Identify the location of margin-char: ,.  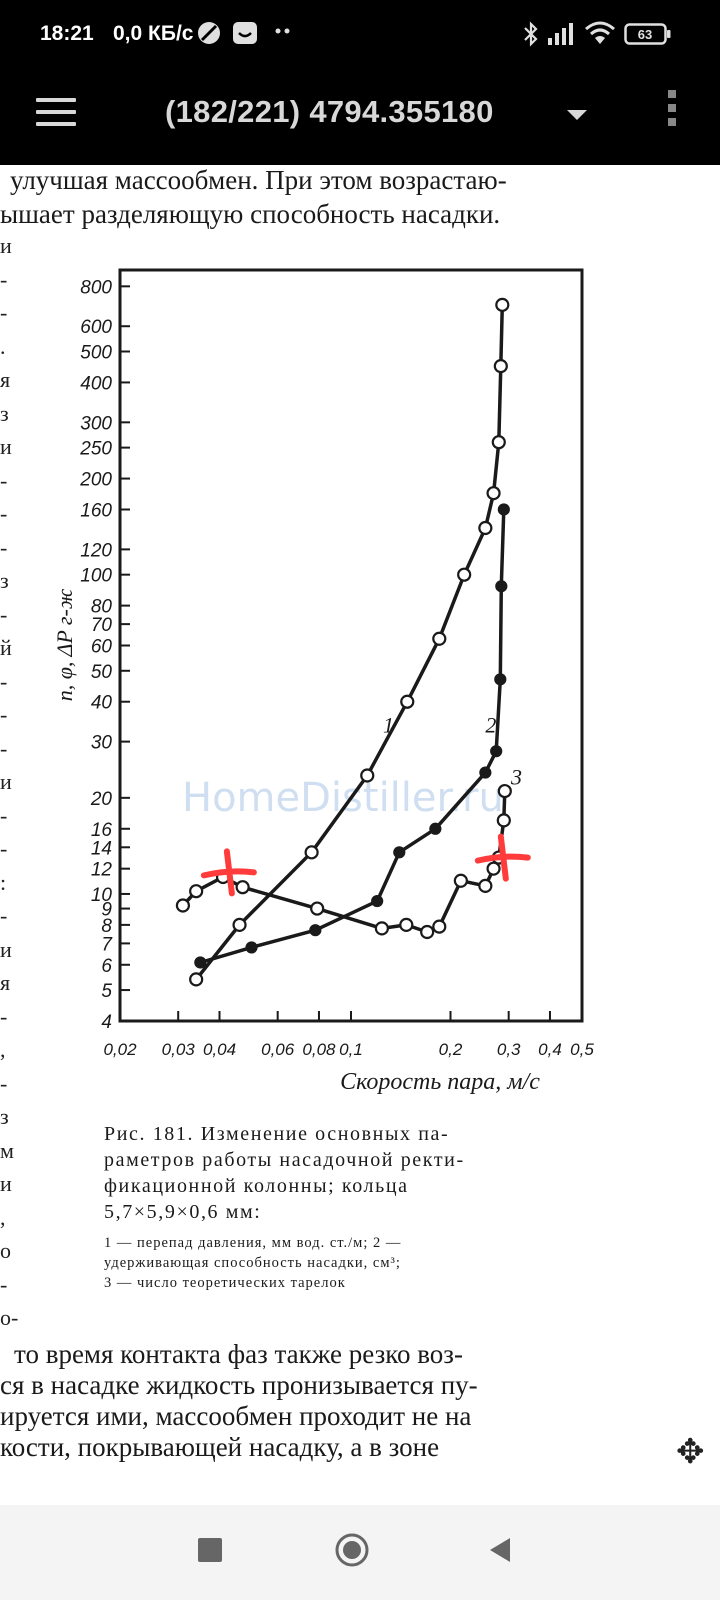
(3, 1217).